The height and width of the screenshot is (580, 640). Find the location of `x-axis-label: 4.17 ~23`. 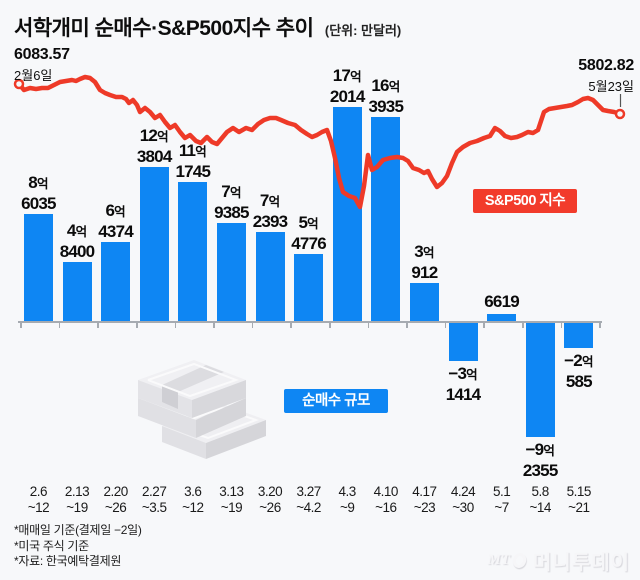

x-axis-label: 4.17 ~23 is located at coordinates (424, 499).